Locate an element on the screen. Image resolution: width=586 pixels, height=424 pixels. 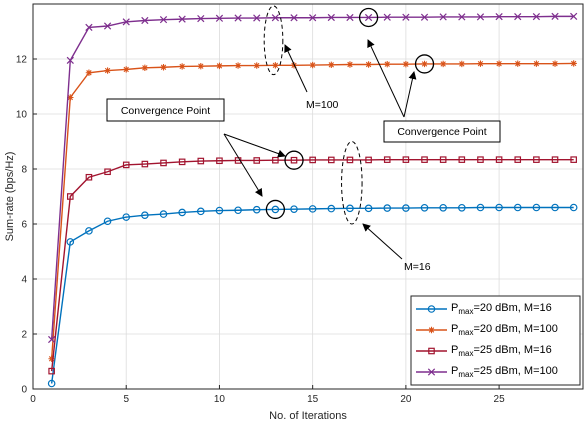
m16-label: M=16 is located at coordinates (417, 267).